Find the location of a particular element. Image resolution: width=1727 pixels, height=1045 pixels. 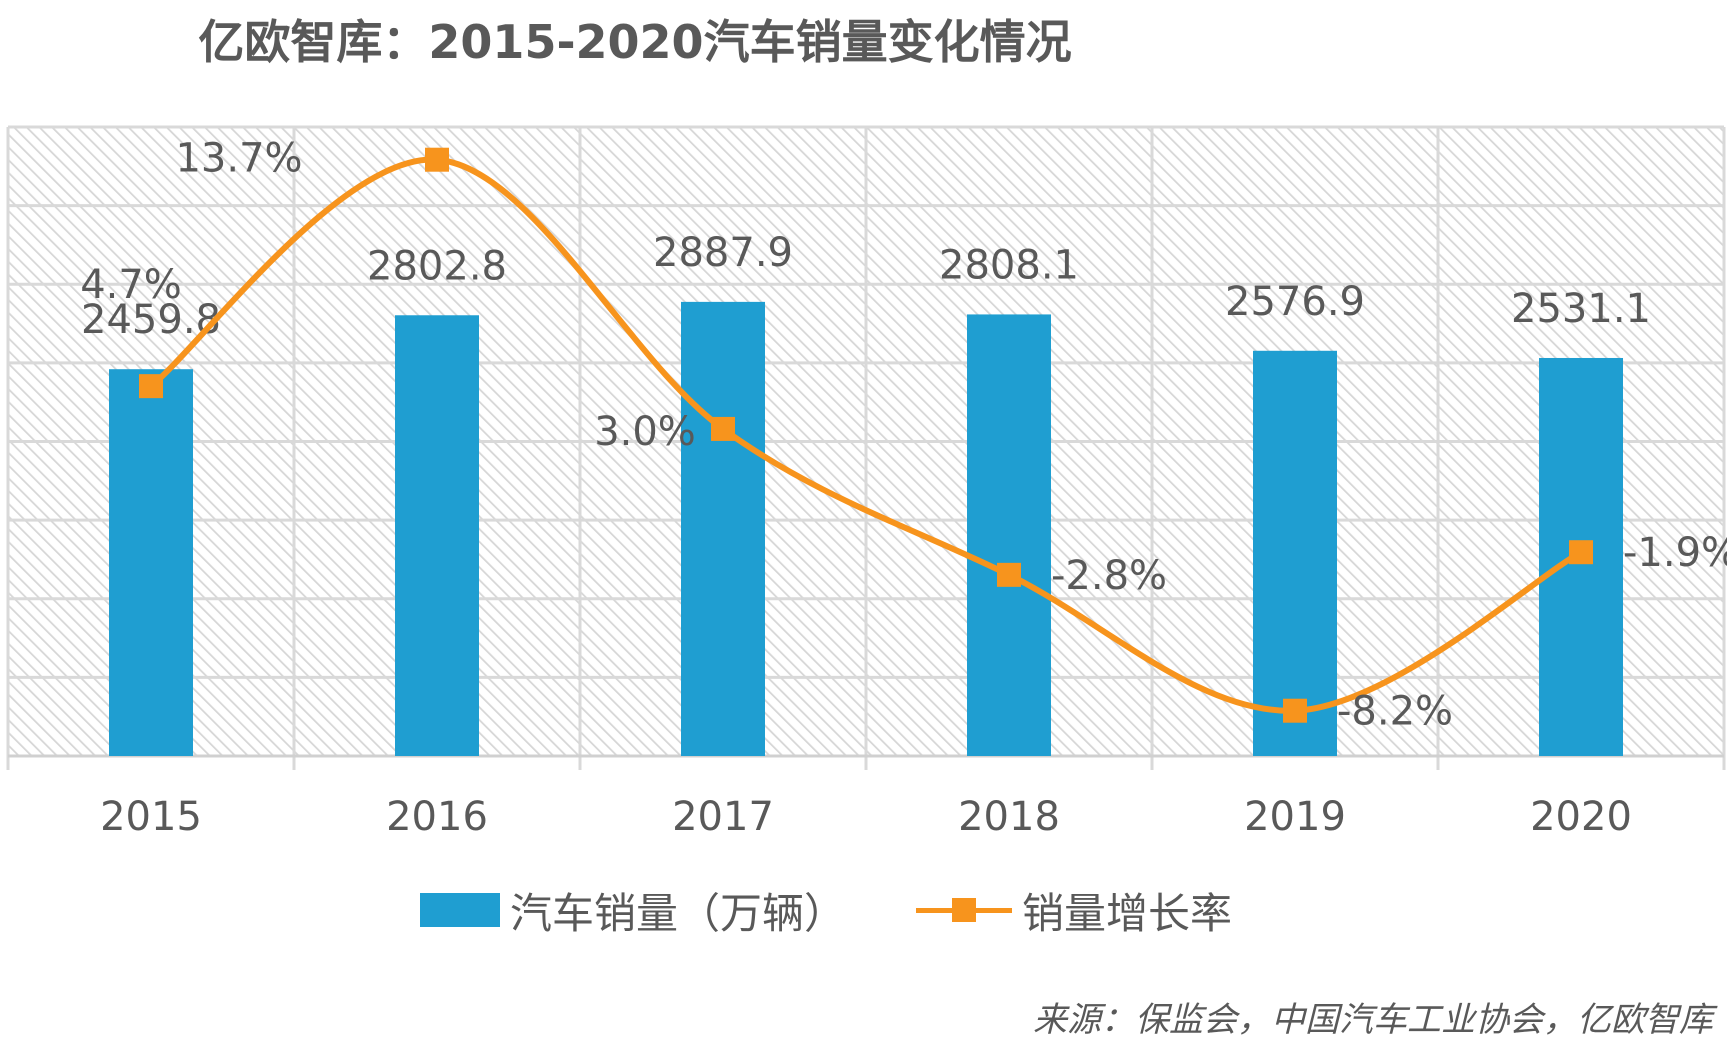

legend-swatch-line is located at coordinates (964, 910).